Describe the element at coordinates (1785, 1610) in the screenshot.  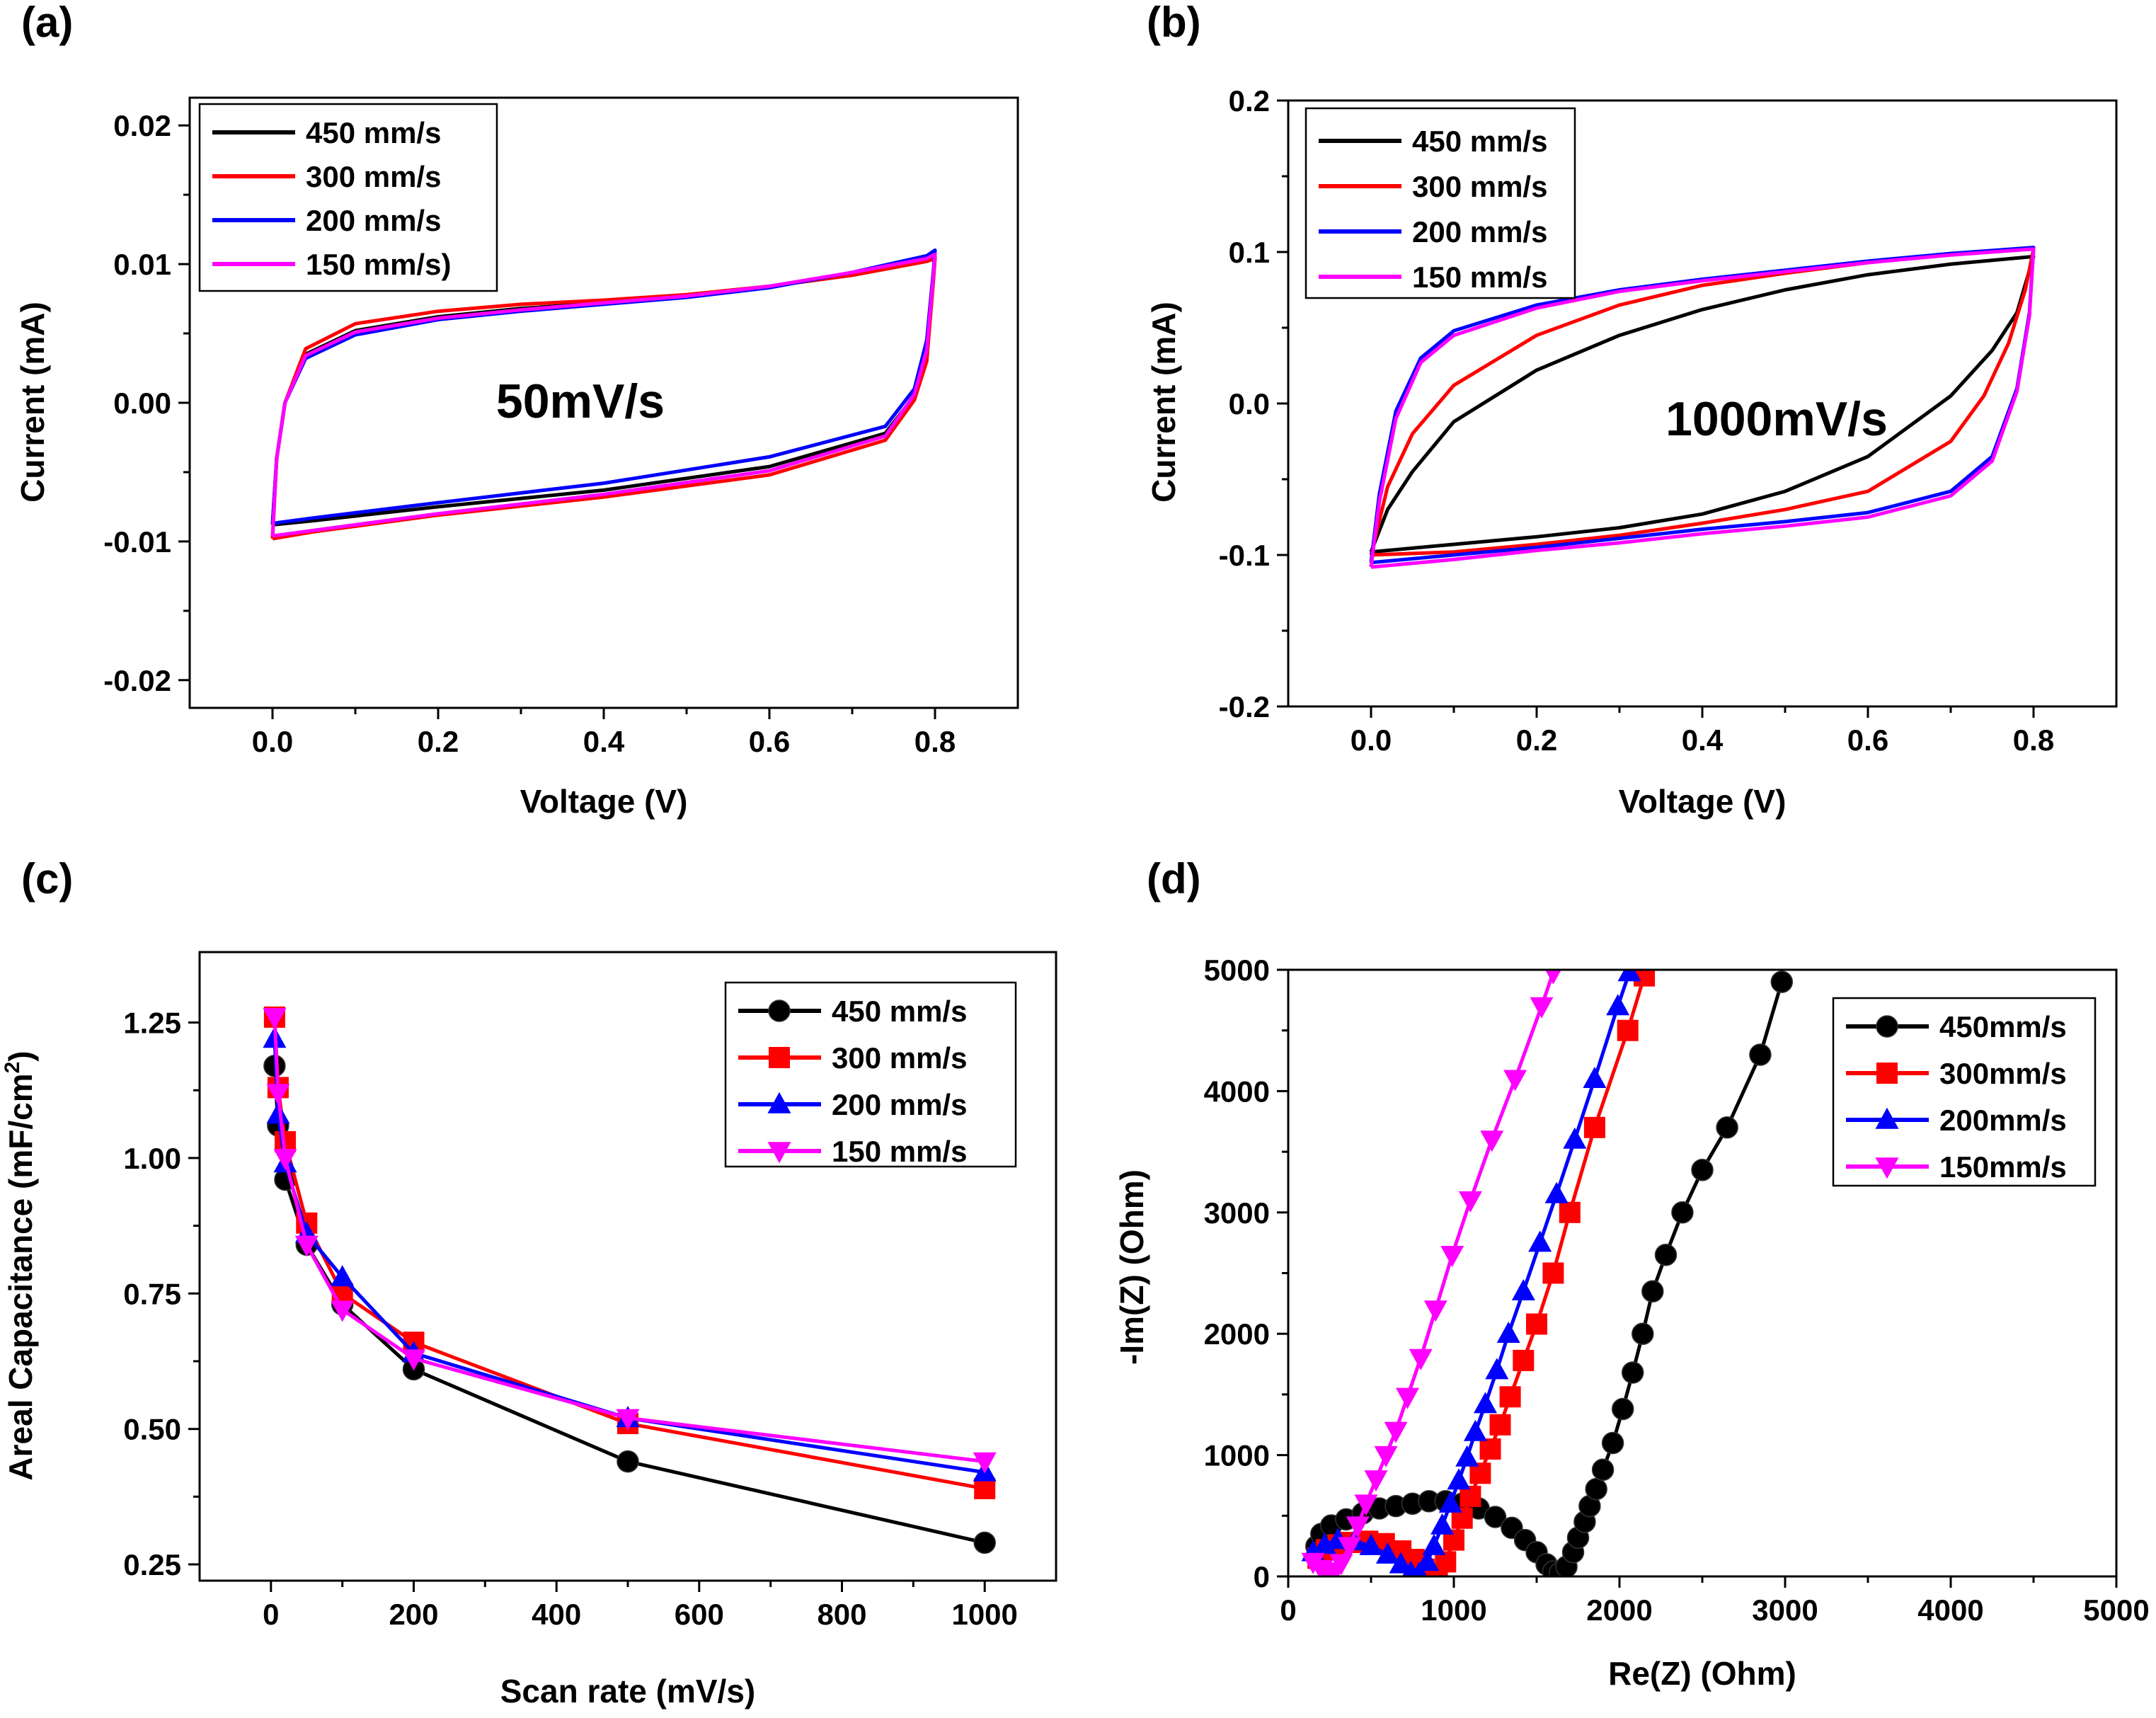
I see `x-tick-label: 3000` at that location.